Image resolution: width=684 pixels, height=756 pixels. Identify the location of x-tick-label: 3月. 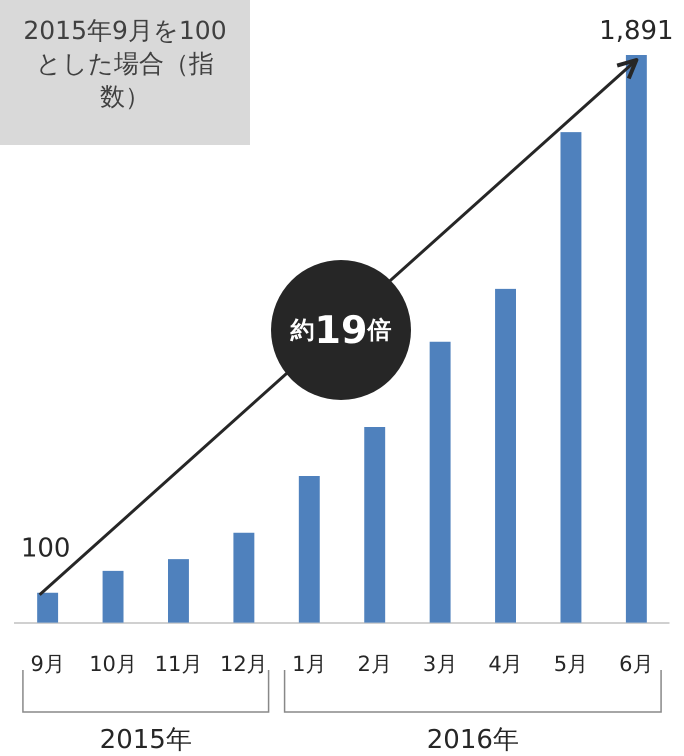
(440, 664).